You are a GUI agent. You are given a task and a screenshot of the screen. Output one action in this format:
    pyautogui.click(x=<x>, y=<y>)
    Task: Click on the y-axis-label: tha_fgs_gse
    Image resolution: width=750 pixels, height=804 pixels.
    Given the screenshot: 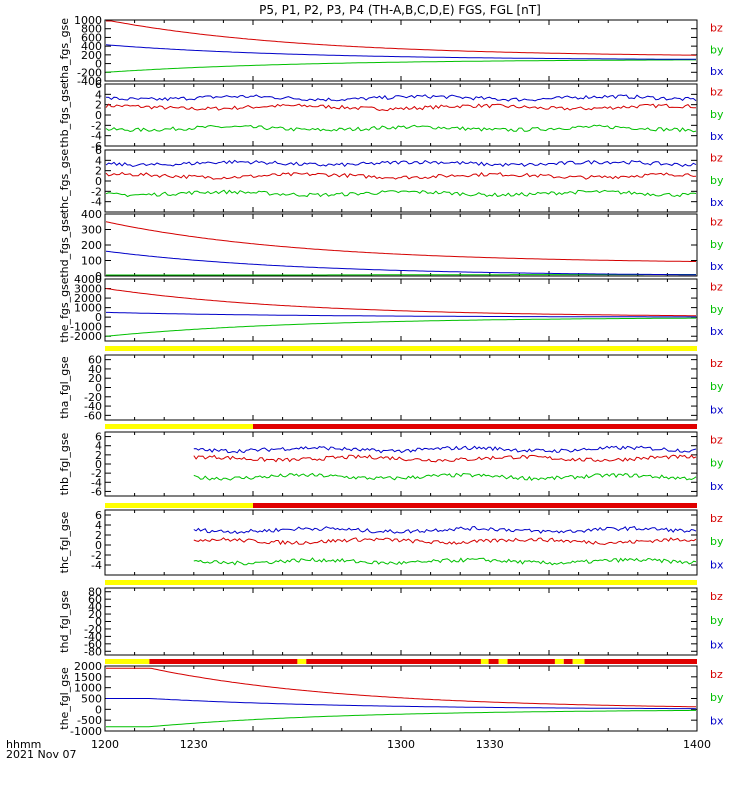 What is the action you would take?
    pyautogui.click(x=64, y=50)
    